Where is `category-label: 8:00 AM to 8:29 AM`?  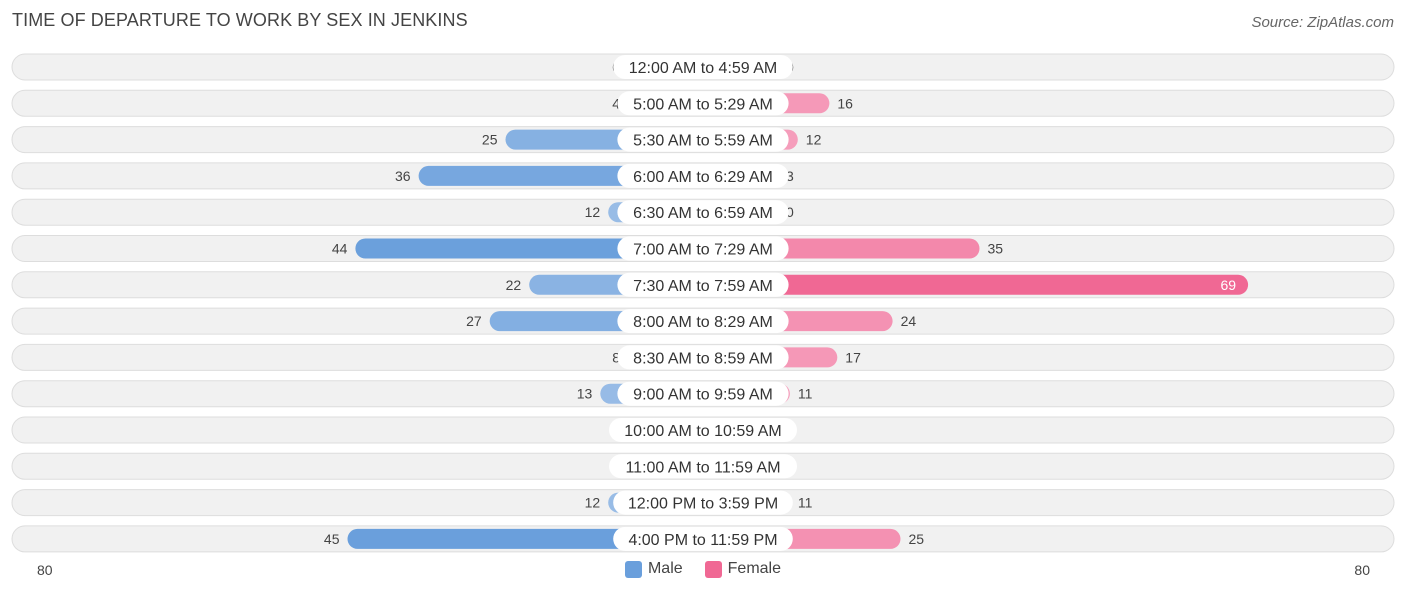
category-label: 8:00 AM to 8:29 AM is located at coordinates (703, 322).